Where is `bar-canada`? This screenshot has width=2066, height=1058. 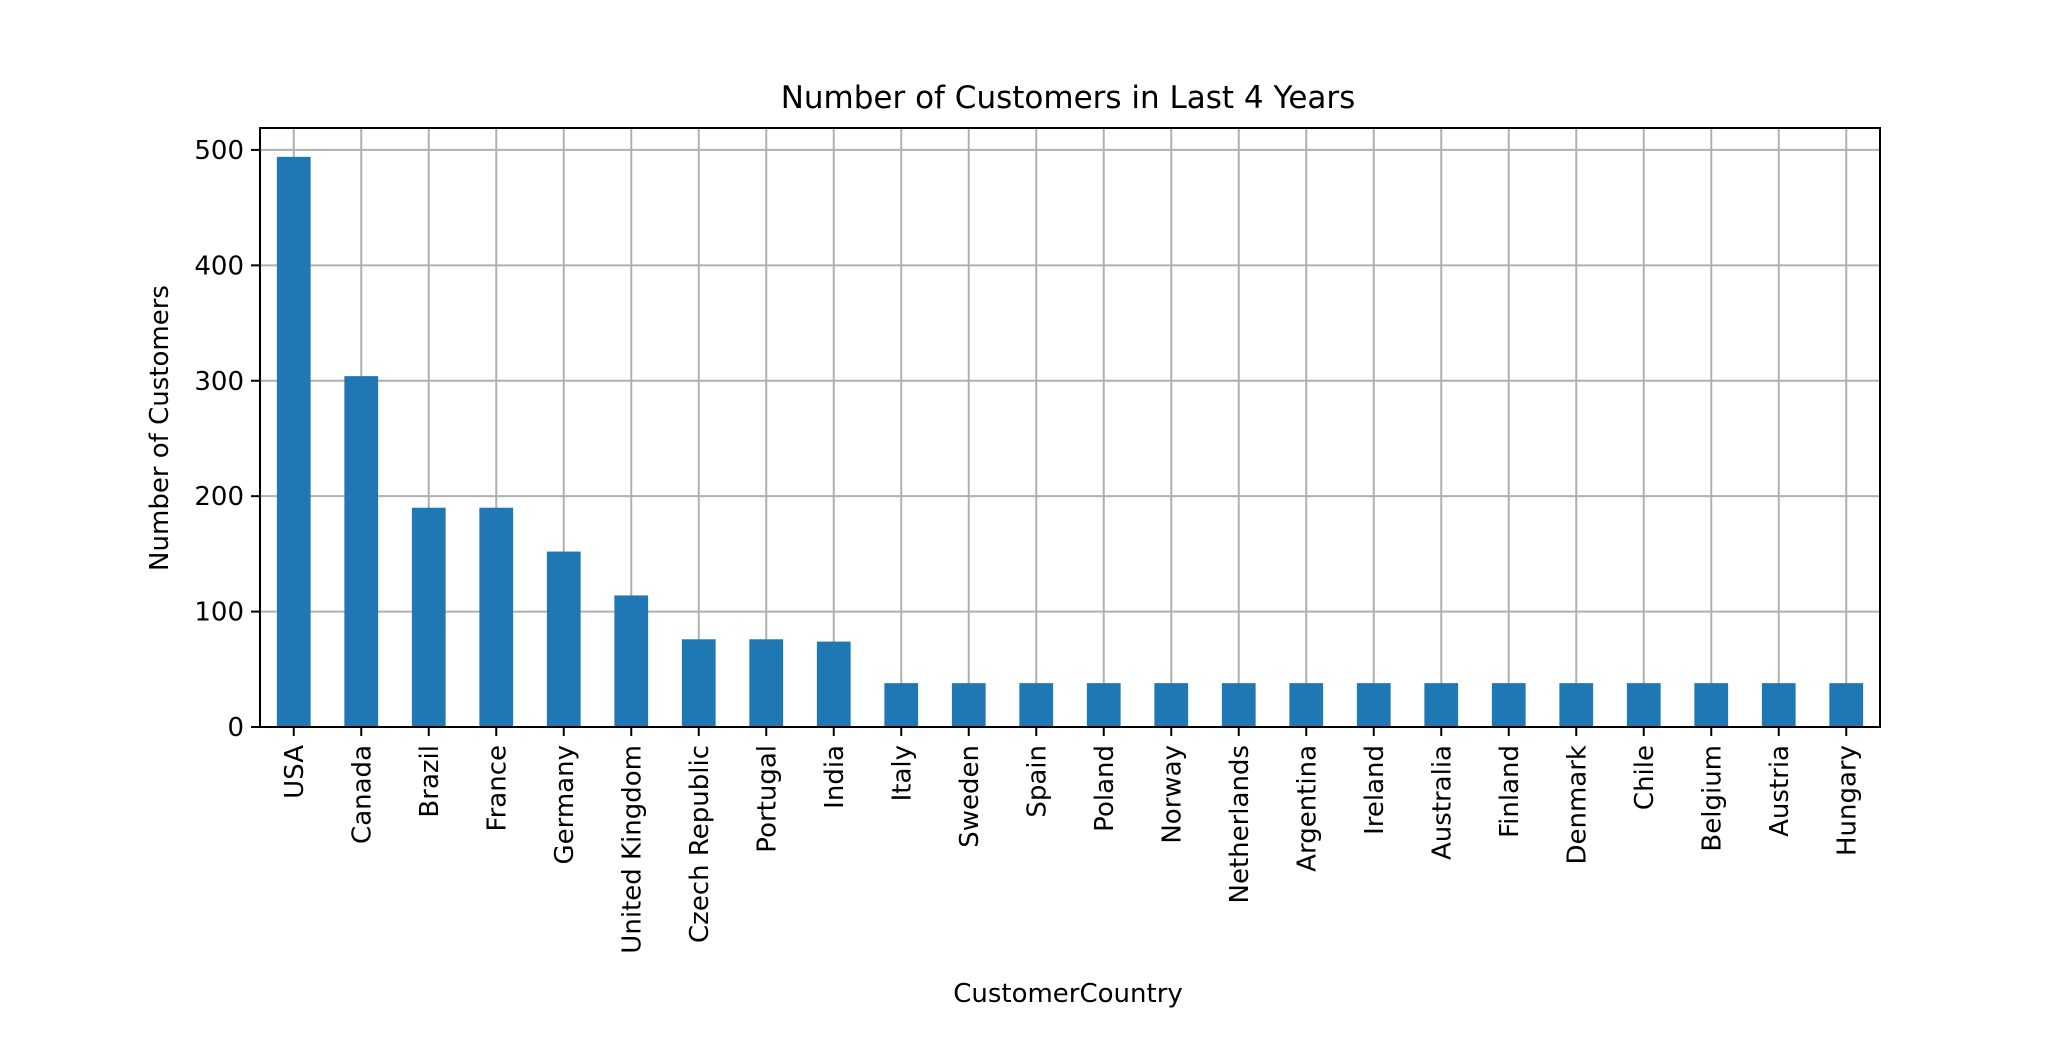
bar-canada is located at coordinates (361, 551).